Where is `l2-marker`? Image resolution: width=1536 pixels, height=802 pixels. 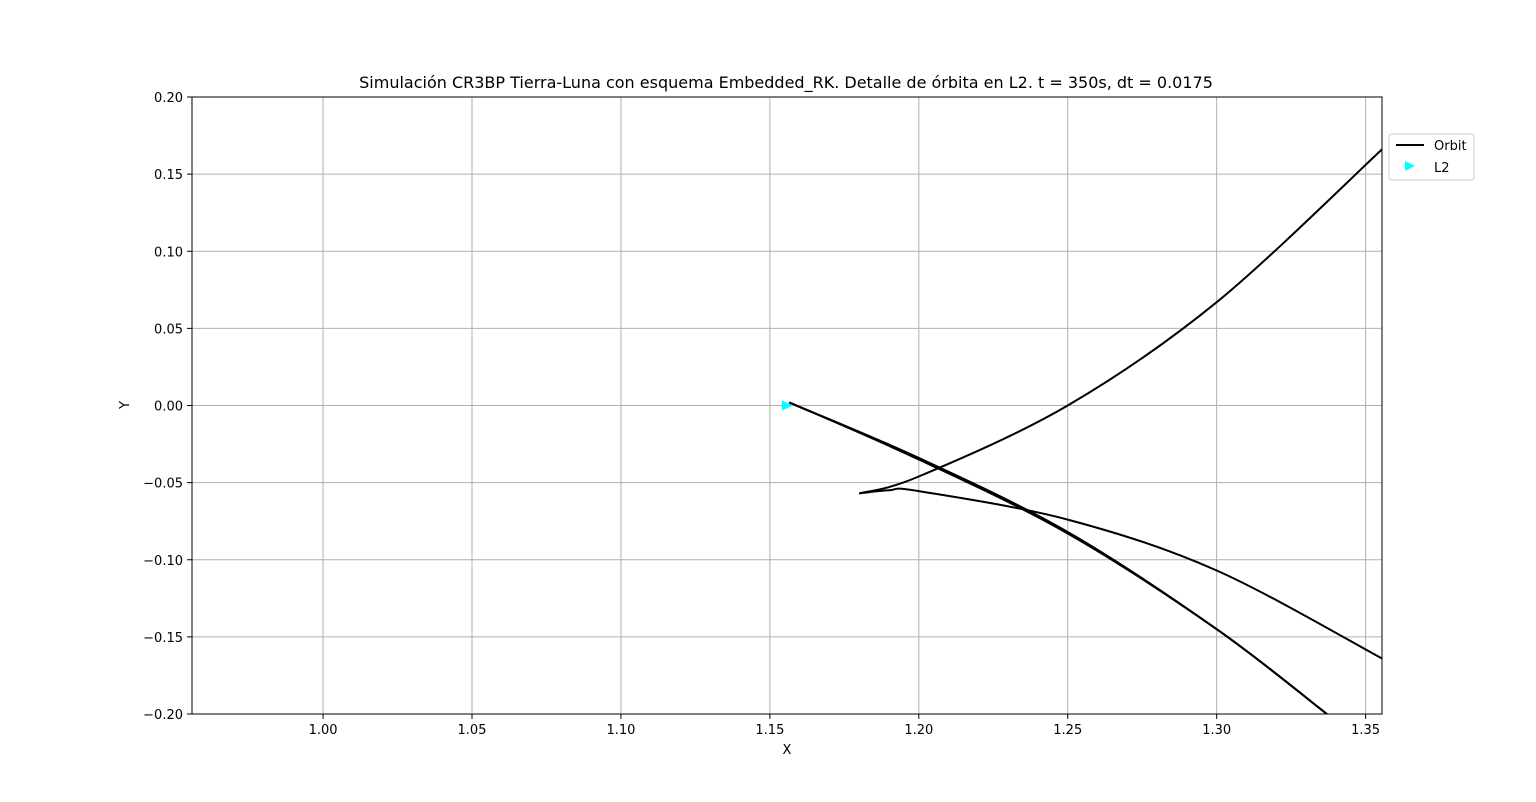 l2-marker is located at coordinates (787, 405).